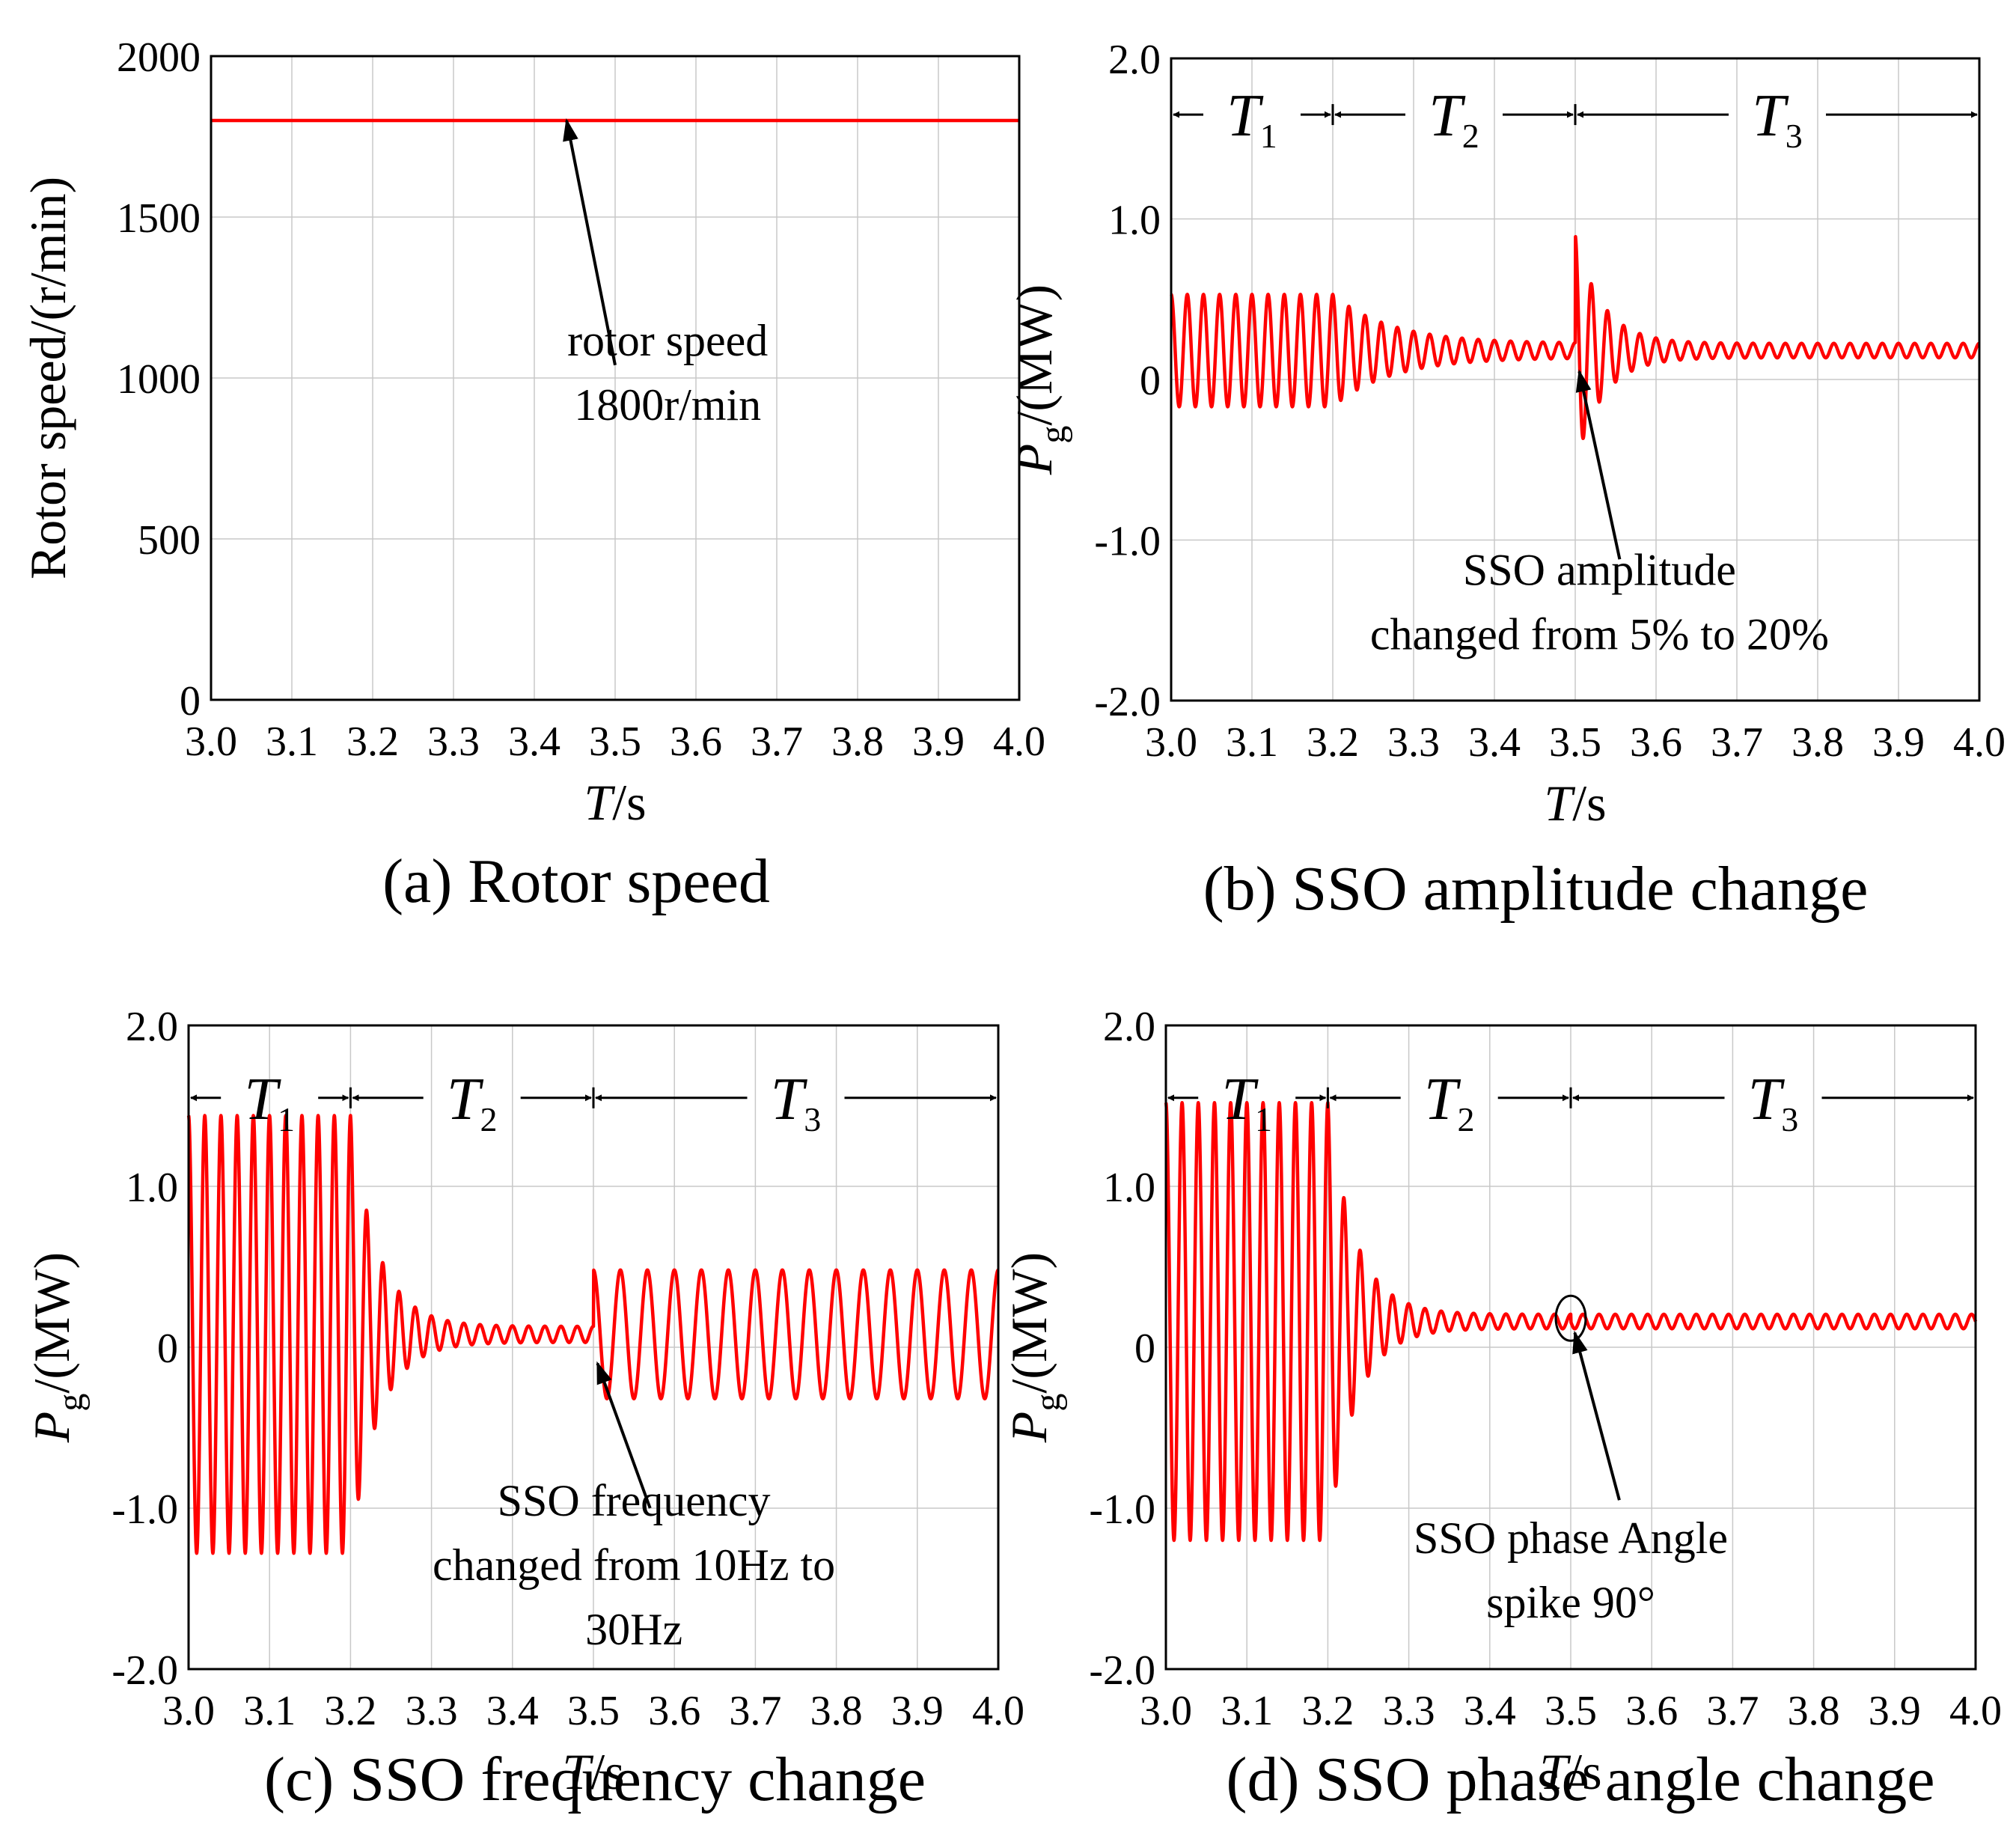  Describe the element at coordinates (269, 1102) in the screenshot. I see `period-label: T1` at that location.